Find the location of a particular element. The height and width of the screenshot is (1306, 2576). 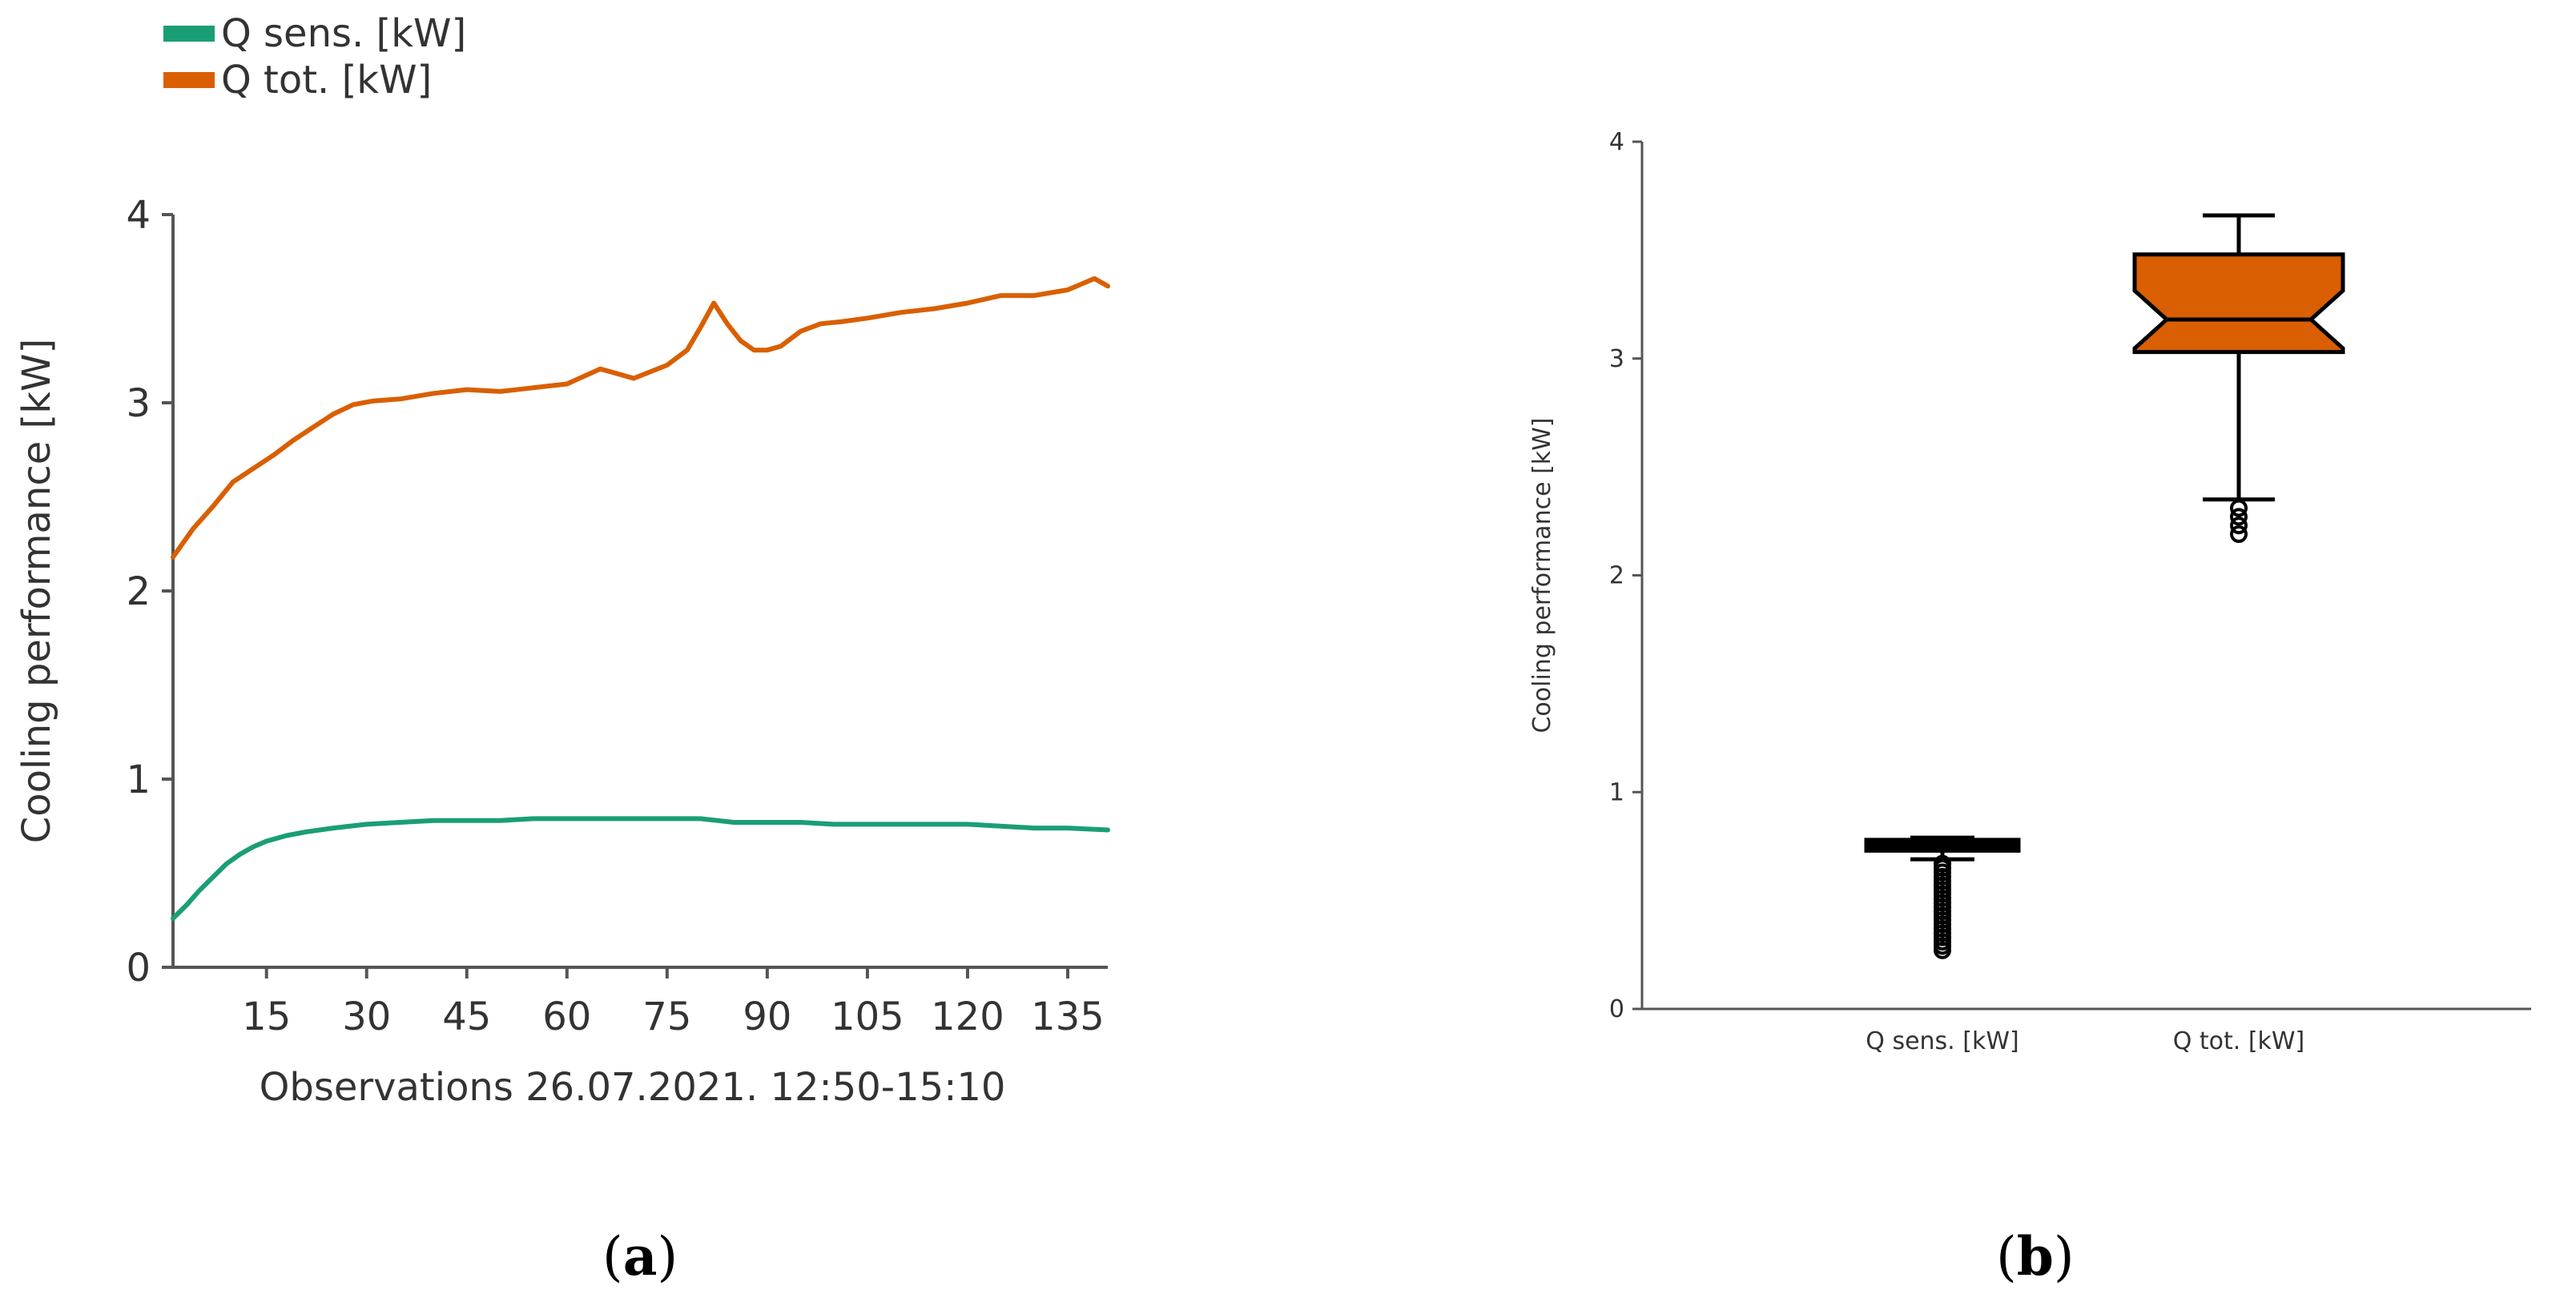

y-tick-label: 4 is located at coordinates (138, 215).